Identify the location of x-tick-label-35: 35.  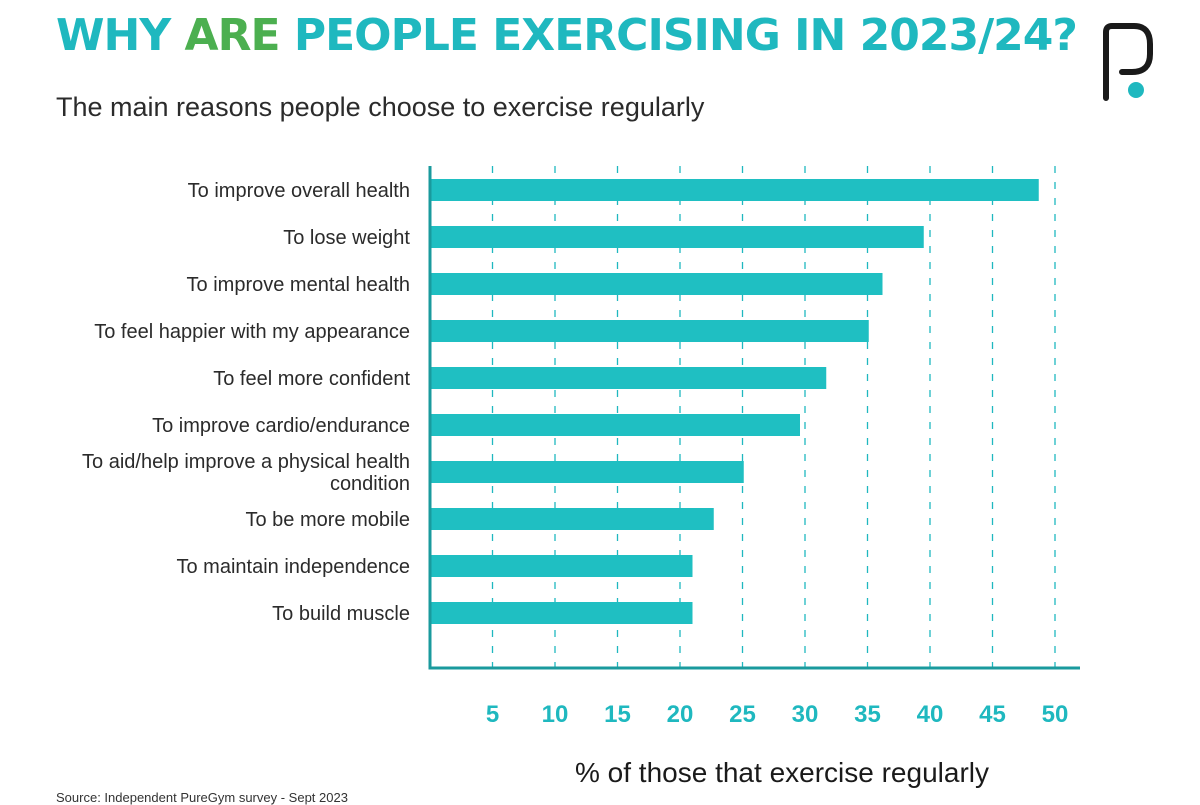
(867, 714).